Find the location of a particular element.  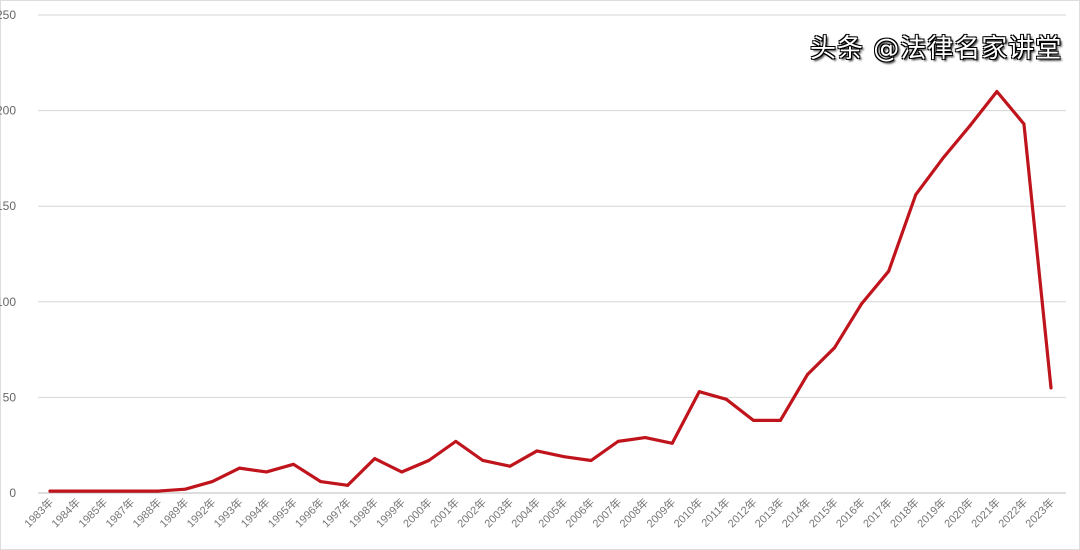

x-tick-label: 1993年 is located at coordinates (228, 512).